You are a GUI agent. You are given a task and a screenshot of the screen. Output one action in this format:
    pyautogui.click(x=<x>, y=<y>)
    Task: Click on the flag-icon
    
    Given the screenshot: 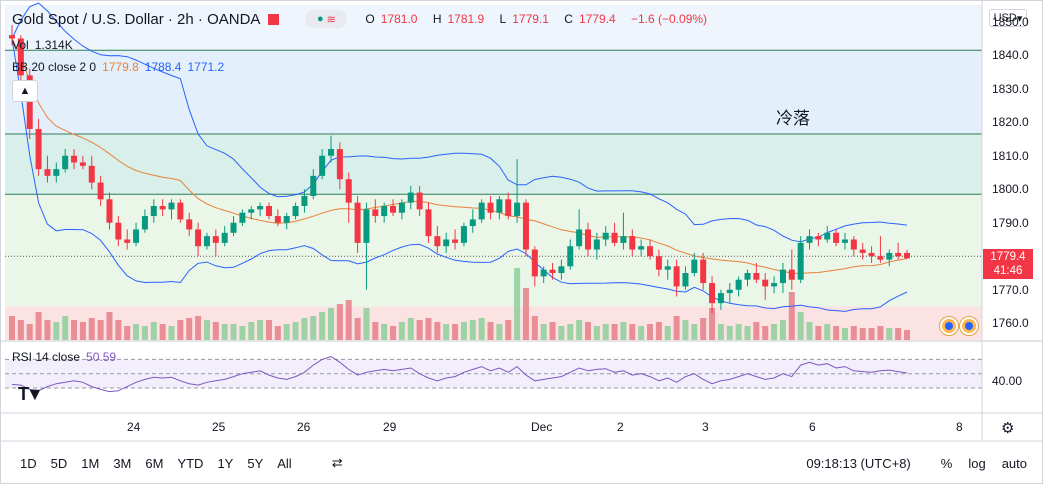 What is the action you would take?
    pyautogui.click(x=274, y=19)
    